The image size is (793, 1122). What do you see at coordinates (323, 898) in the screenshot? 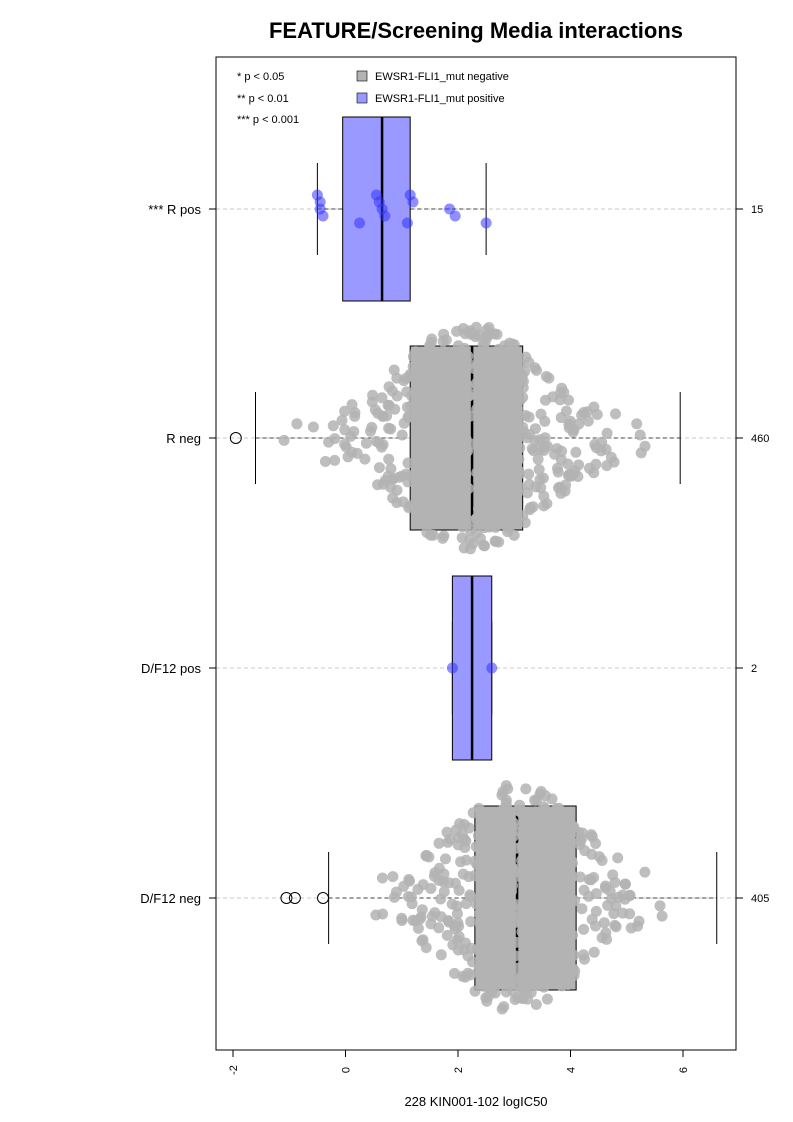
I see `outlier-point` at bounding box center [323, 898].